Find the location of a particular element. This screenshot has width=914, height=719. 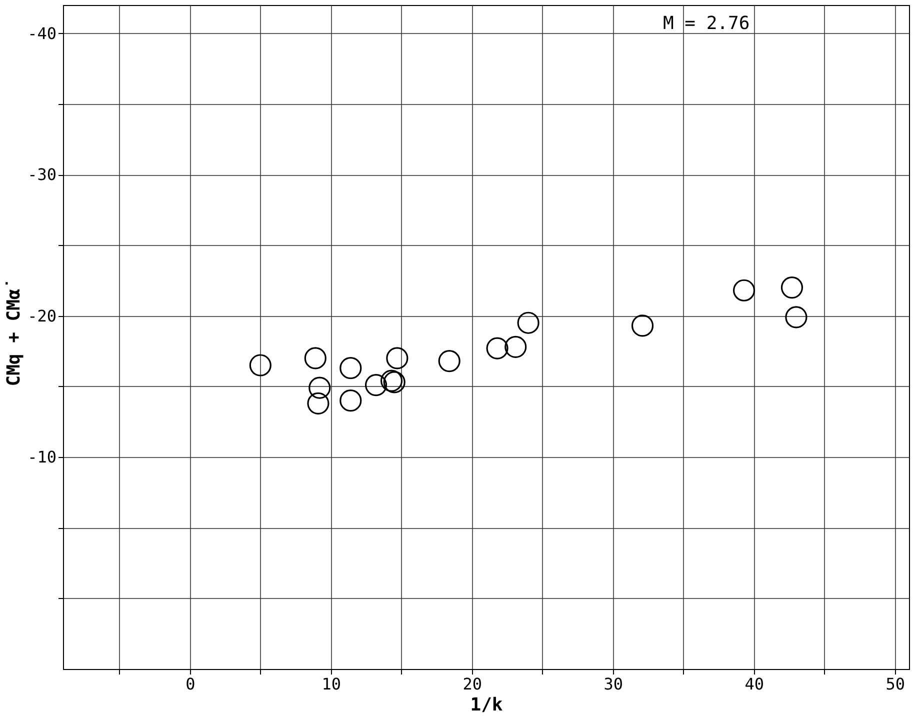

y-tick-label: -40 is located at coordinates (42, 33).